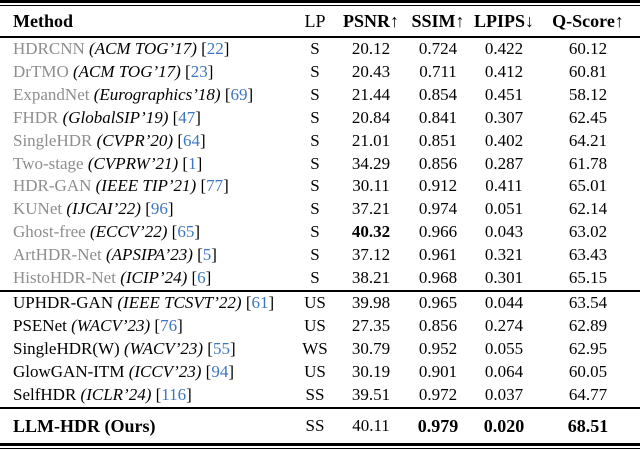 This screenshot has height=449, width=640. I want to click on lpips-value: 0.411, so click(504, 186).